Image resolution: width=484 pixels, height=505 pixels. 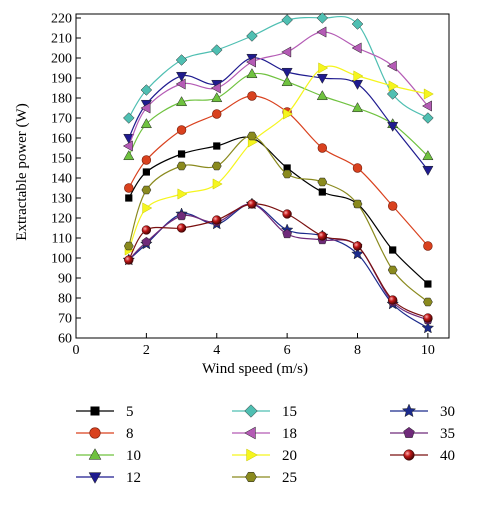 What do you see at coordinates (264, 478) in the screenshot?
I see `legend-item-25: 25` at bounding box center [264, 478].